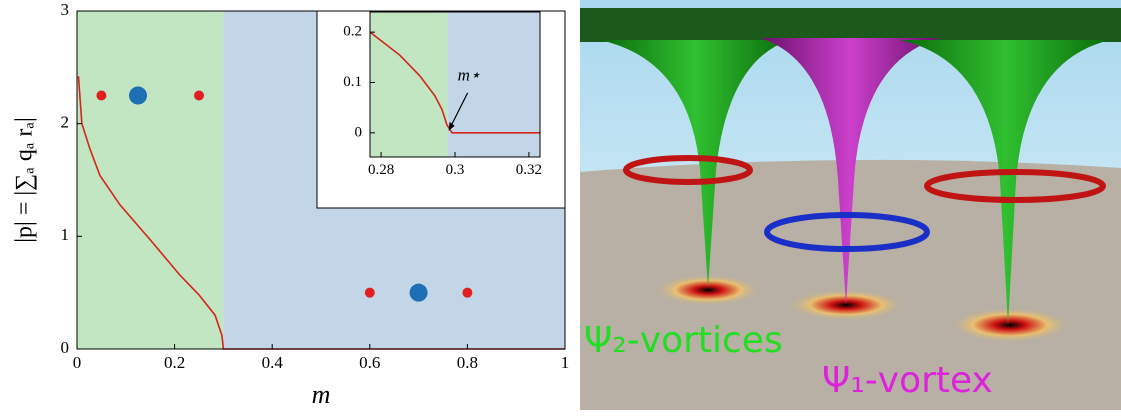 This screenshot has width=1121, height=416. Describe the element at coordinates (65, 122) in the screenshot. I see `y-tick-label: 2` at that location.